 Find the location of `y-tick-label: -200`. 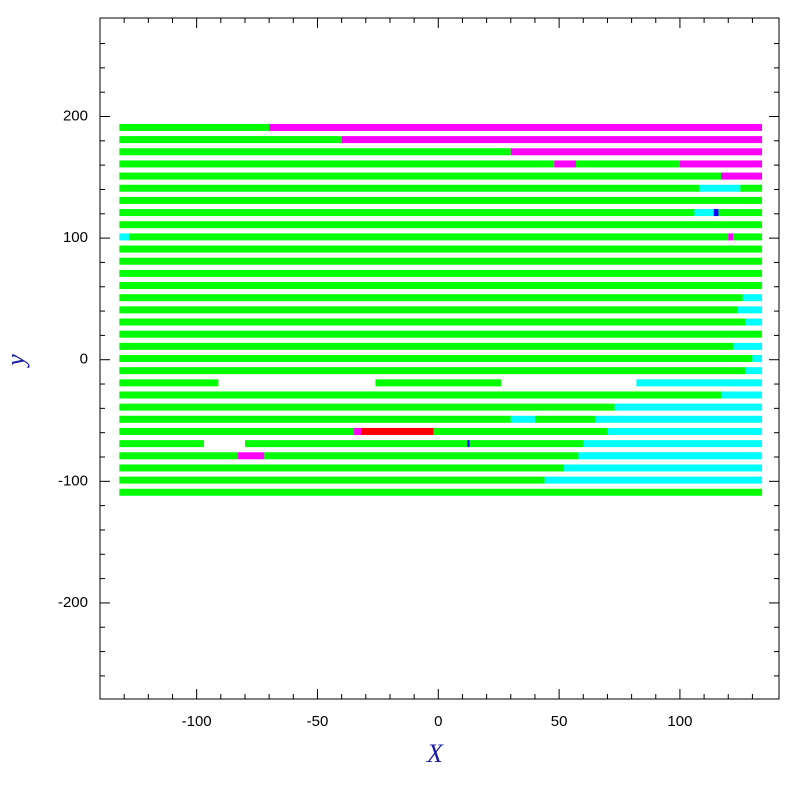

y-tick-label: -200 is located at coordinates (73, 602).